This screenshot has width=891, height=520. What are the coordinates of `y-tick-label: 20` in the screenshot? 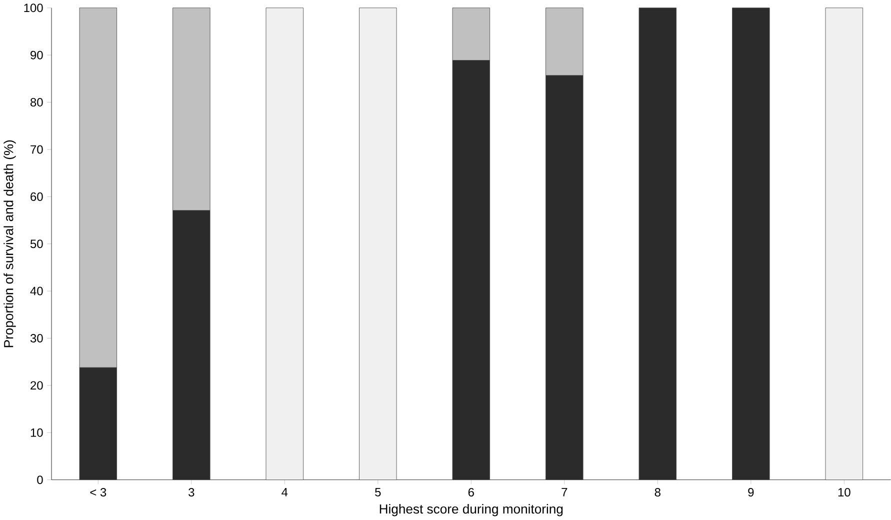 It's located at (36, 385).